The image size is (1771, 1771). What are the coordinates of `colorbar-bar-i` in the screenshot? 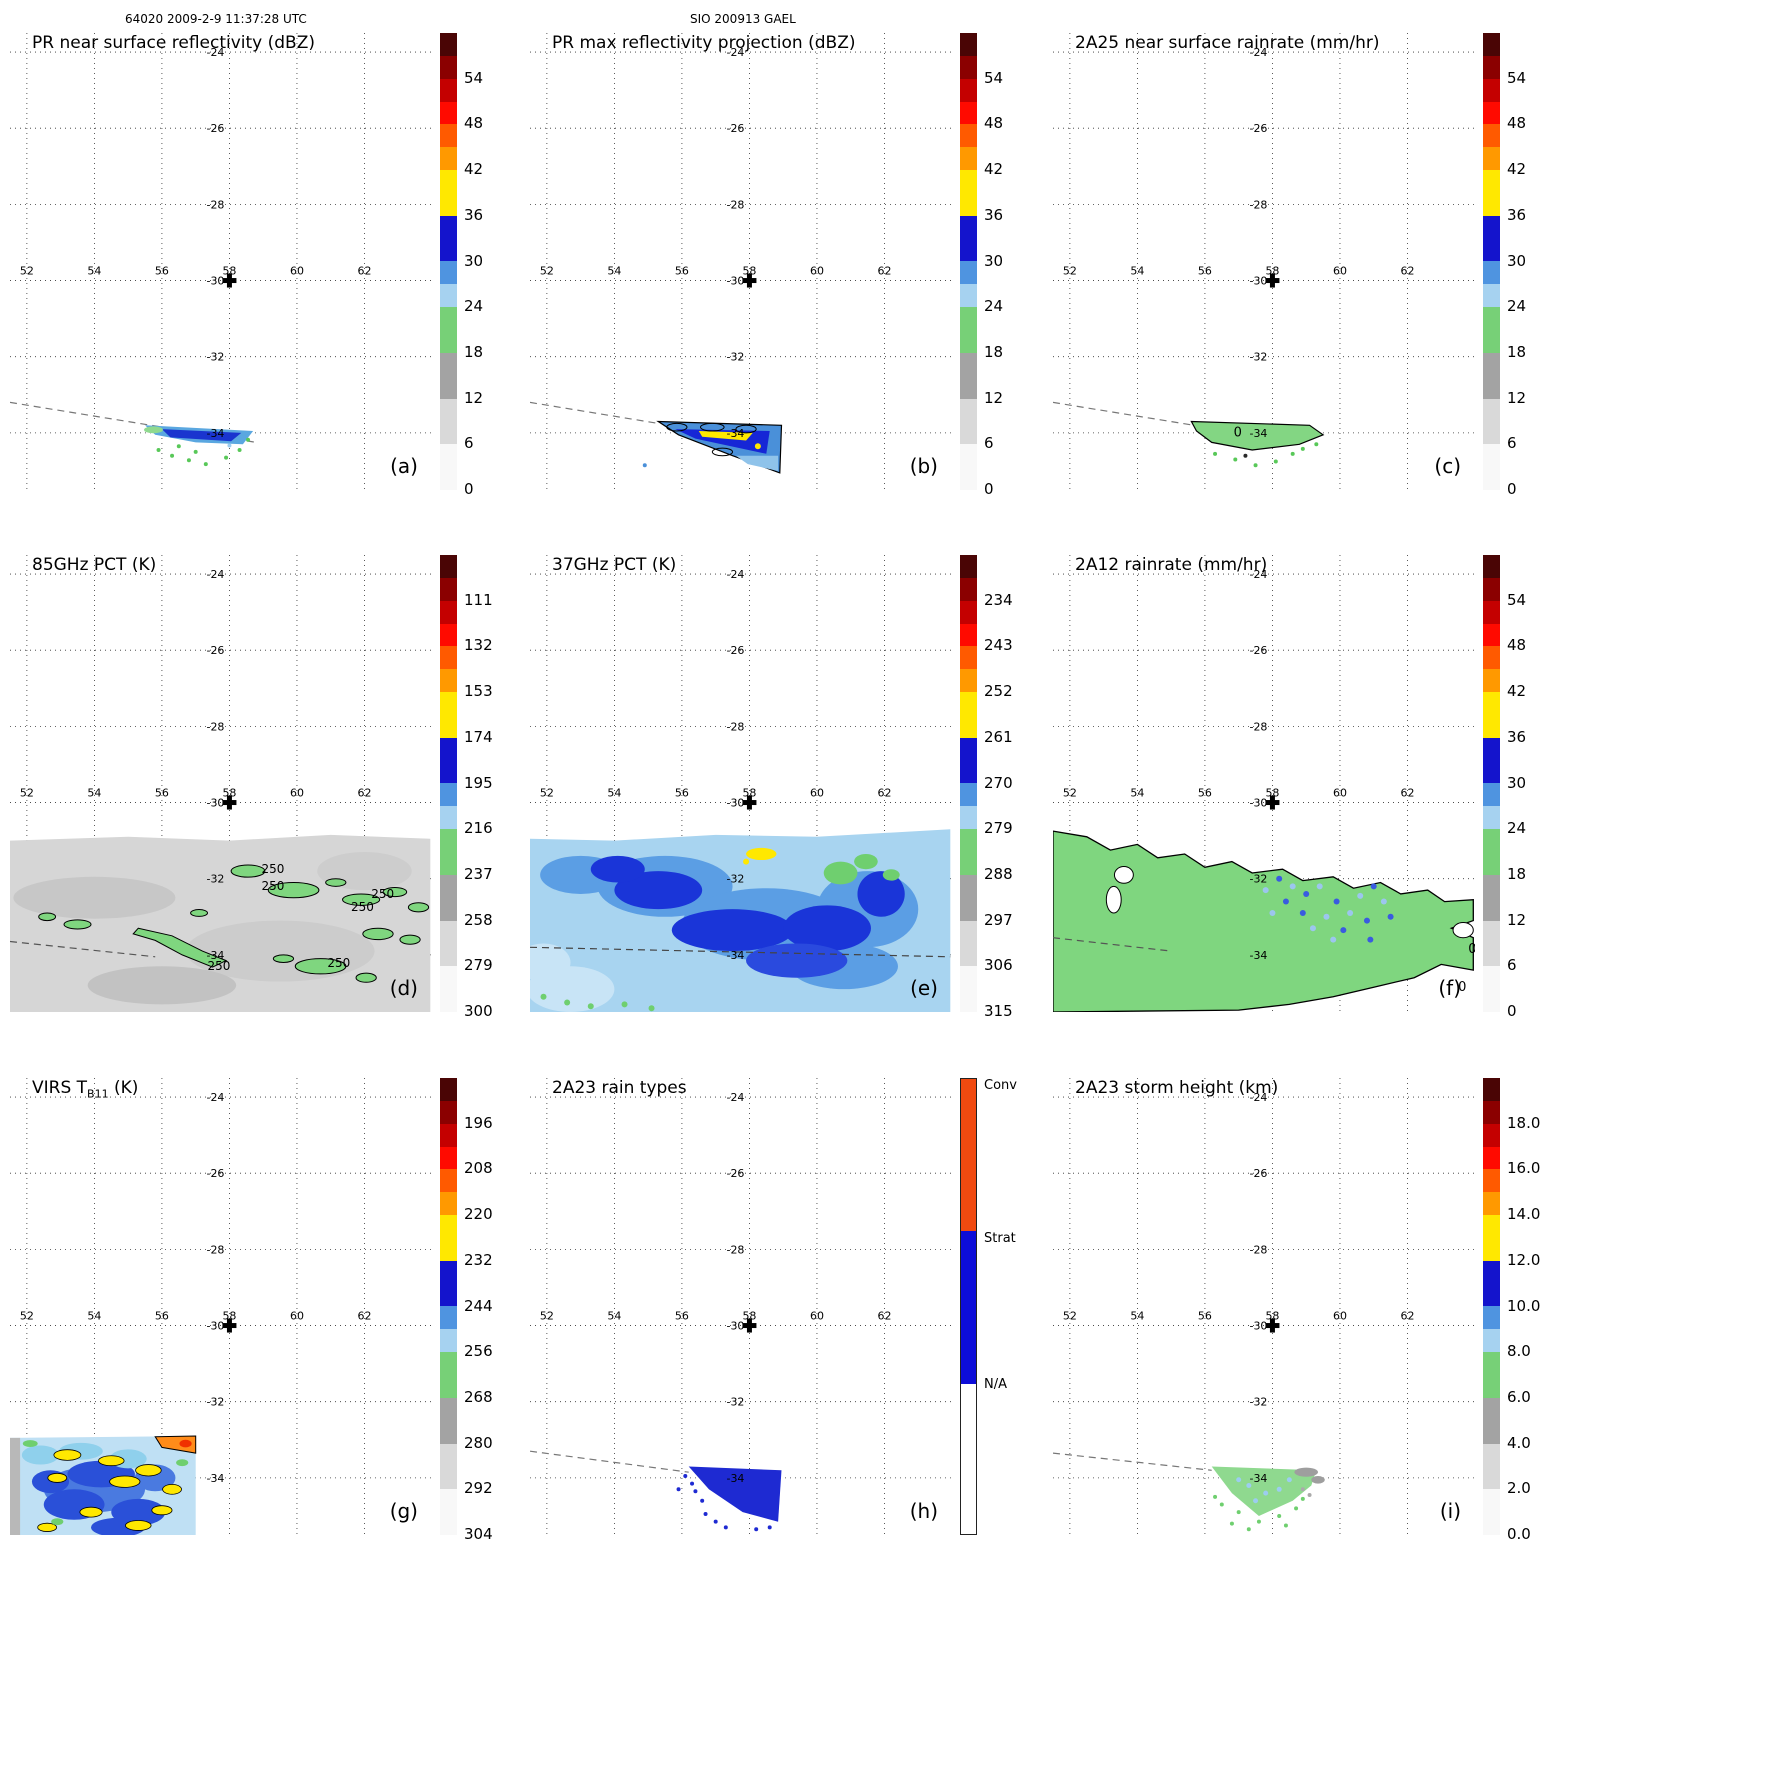 It's located at (1491, 1306).